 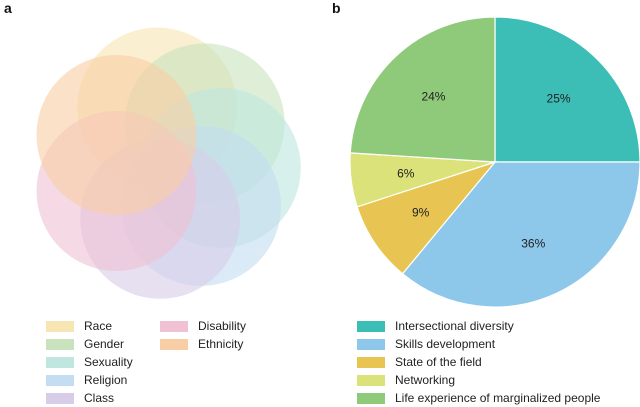 I want to click on pie-legend-item-life-experience-of-marginalized-people: Life experience of marginalized people, so click(x=478, y=398).